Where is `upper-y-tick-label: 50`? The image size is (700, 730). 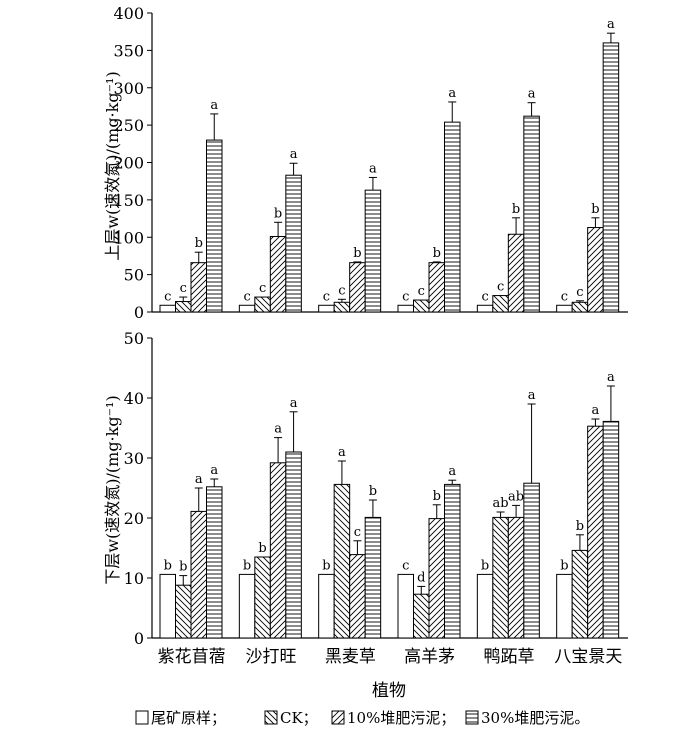 upper-y-tick-label: 50 is located at coordinates (134, 275).